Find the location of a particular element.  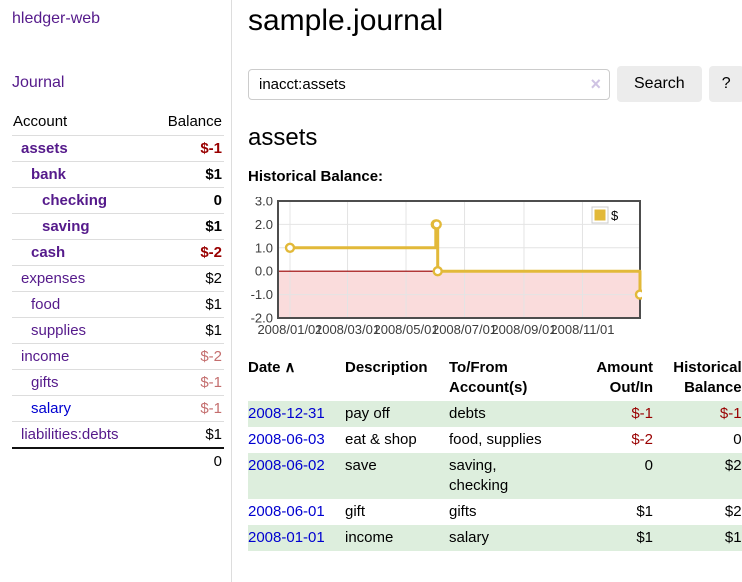

account-link: checking is located at coordinates (75, 200).